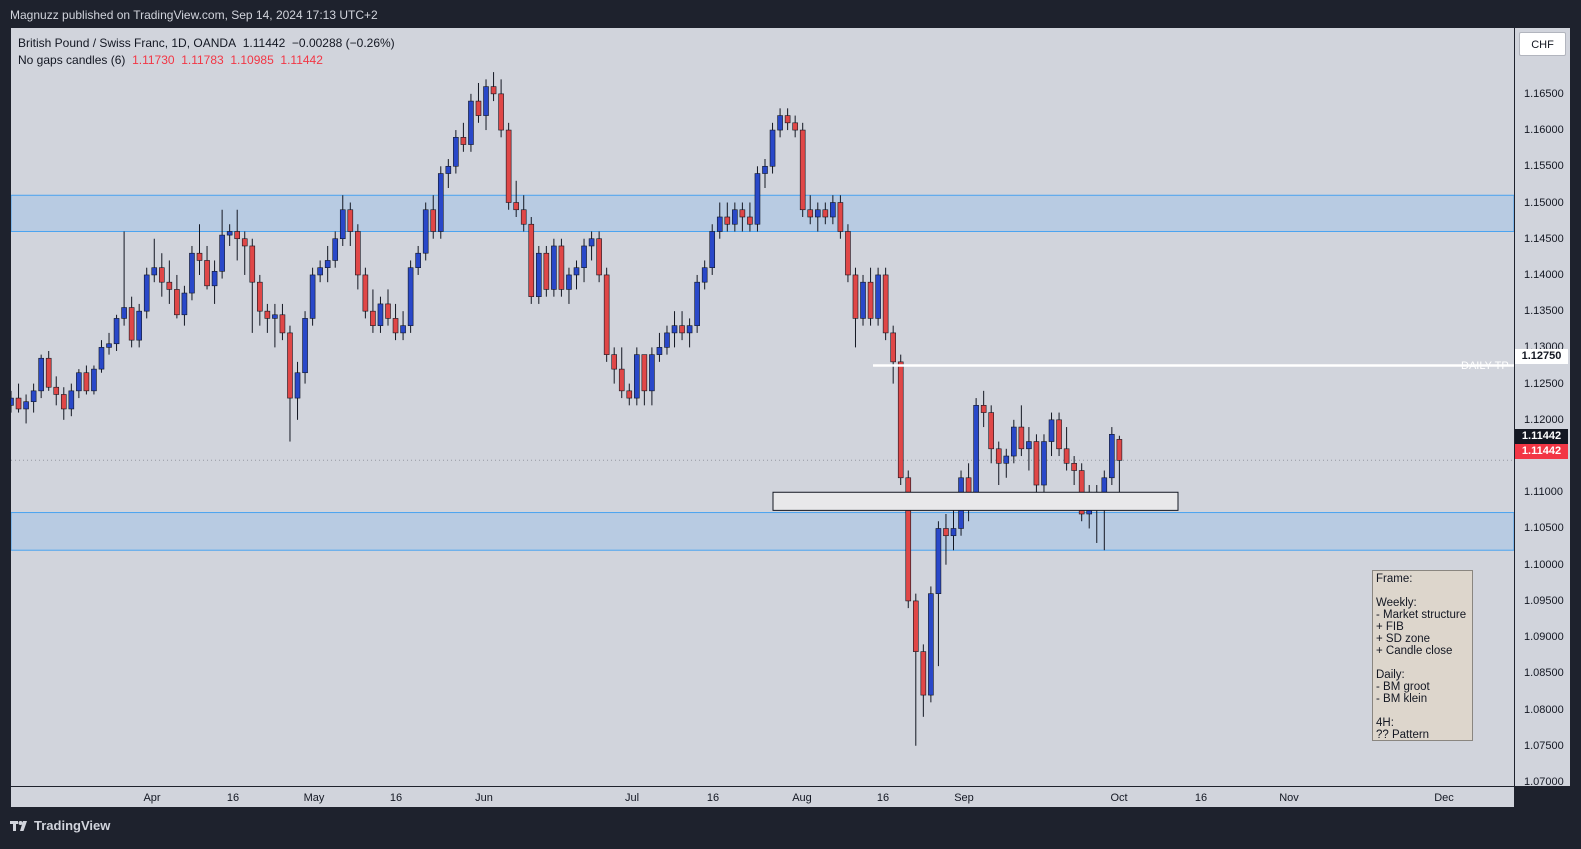  I want to click on last-price-tag-secondary: 1.11442, so click(1541, 451).